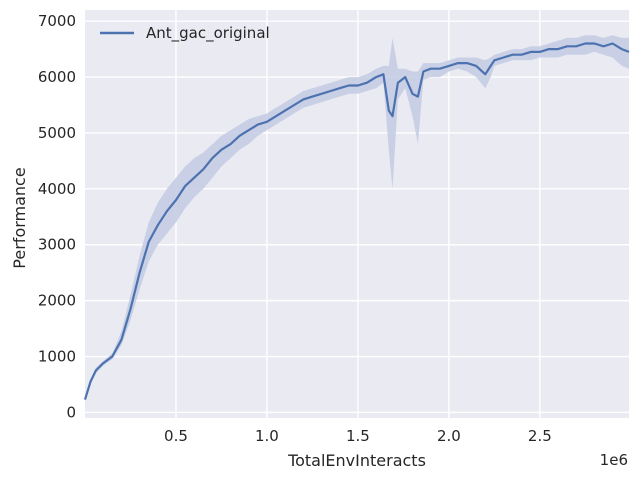 The image size is (640, 480). I want to click on y-tick-label: 0, so click(71, 412).